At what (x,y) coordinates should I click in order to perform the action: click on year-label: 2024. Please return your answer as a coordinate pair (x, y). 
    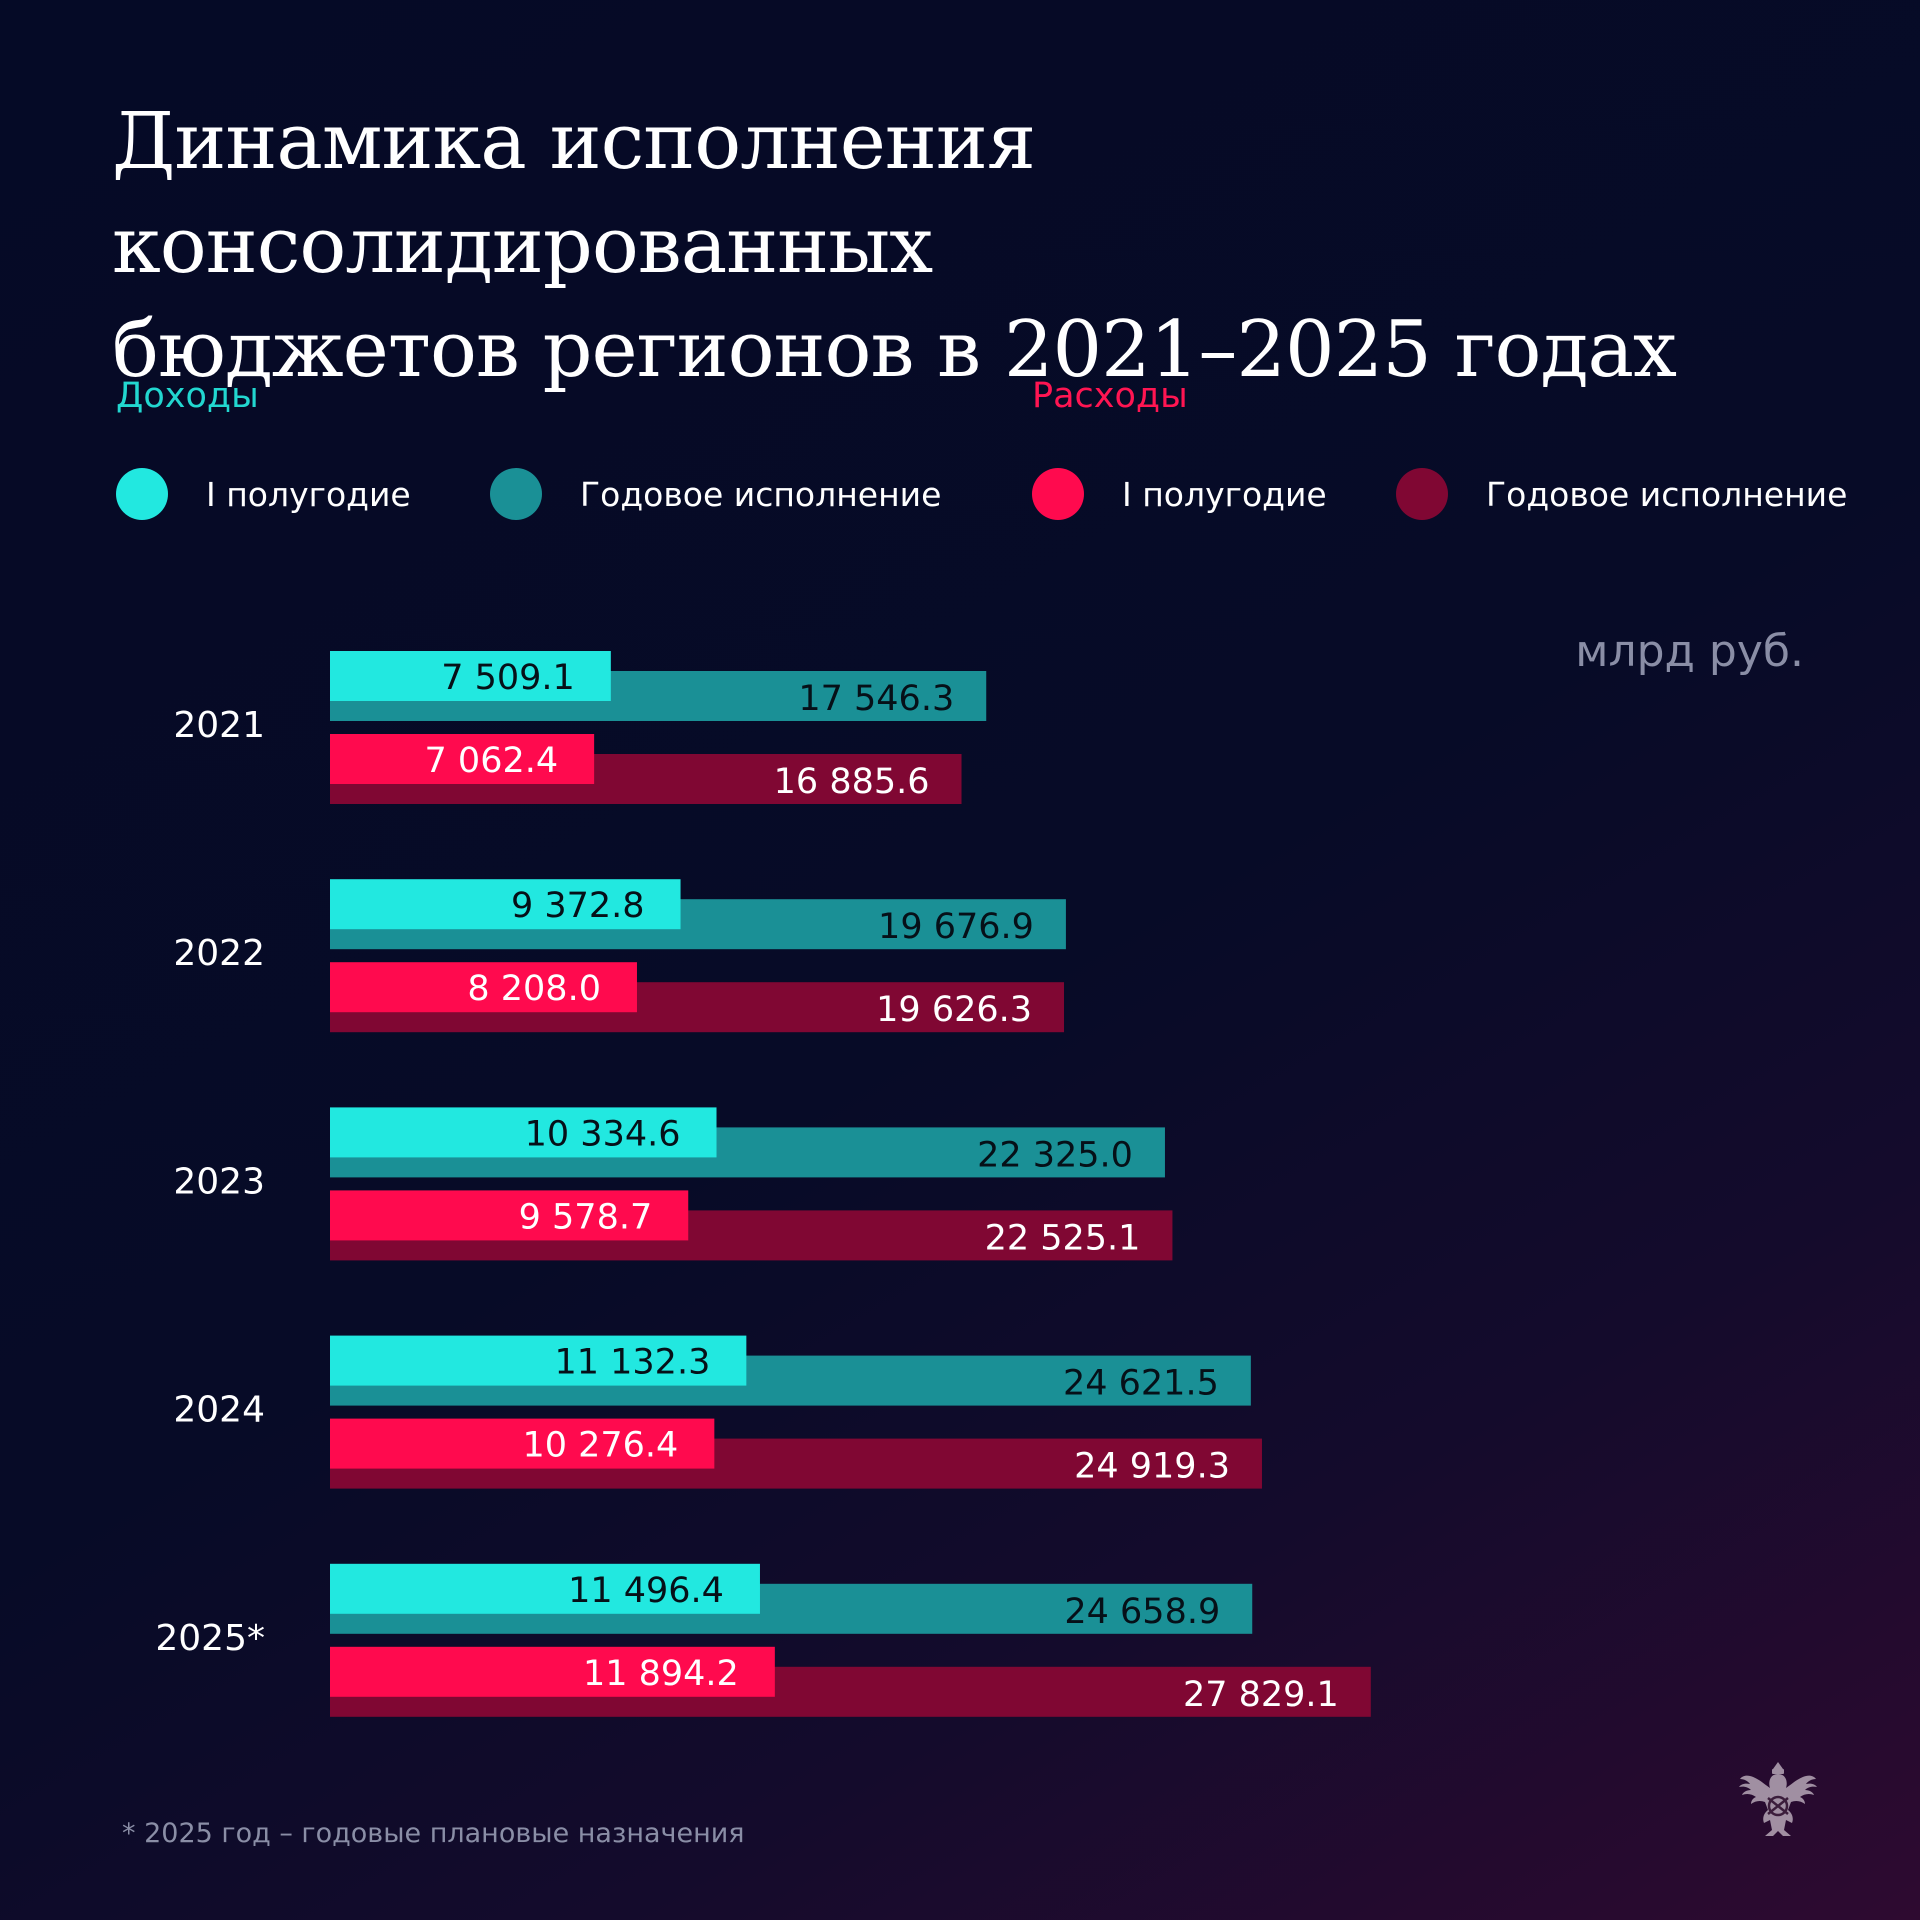
    Looking at the image, I should click on (219, 1410).